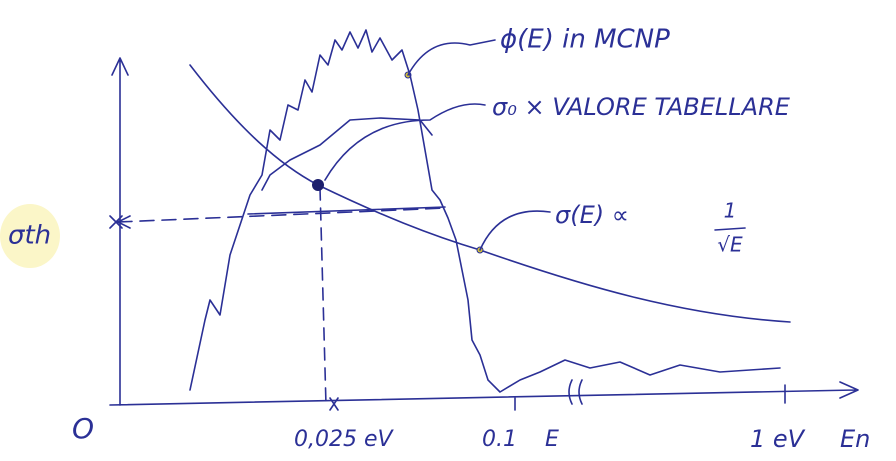  Describe the element at coordinates (552, 439) in the screenshot. I see `x-tick-label: E` at that location.